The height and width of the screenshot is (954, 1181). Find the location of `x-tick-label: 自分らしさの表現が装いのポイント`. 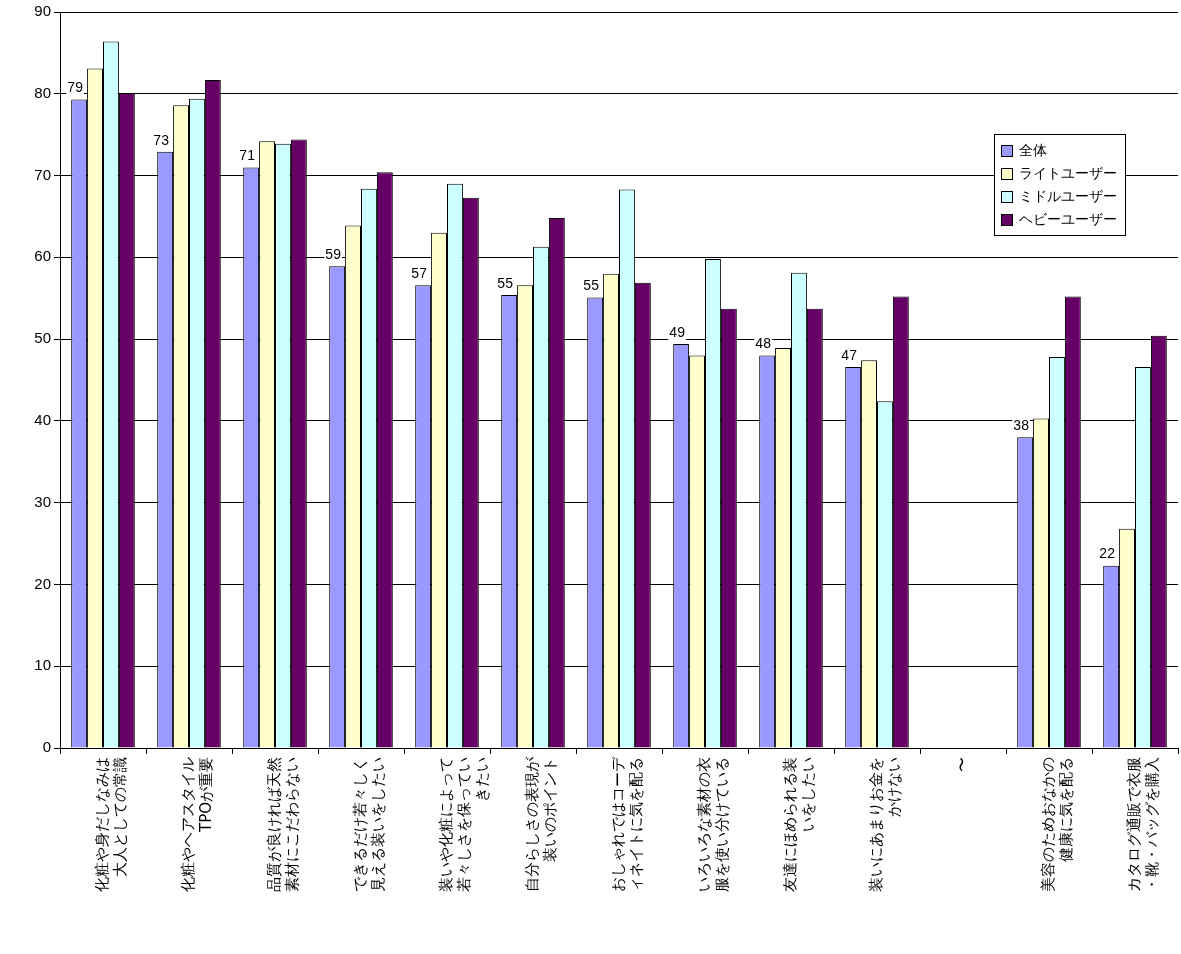

x-tick-label: 自分らしさの表現が装いのポイント is located at coordinates (540, 824).